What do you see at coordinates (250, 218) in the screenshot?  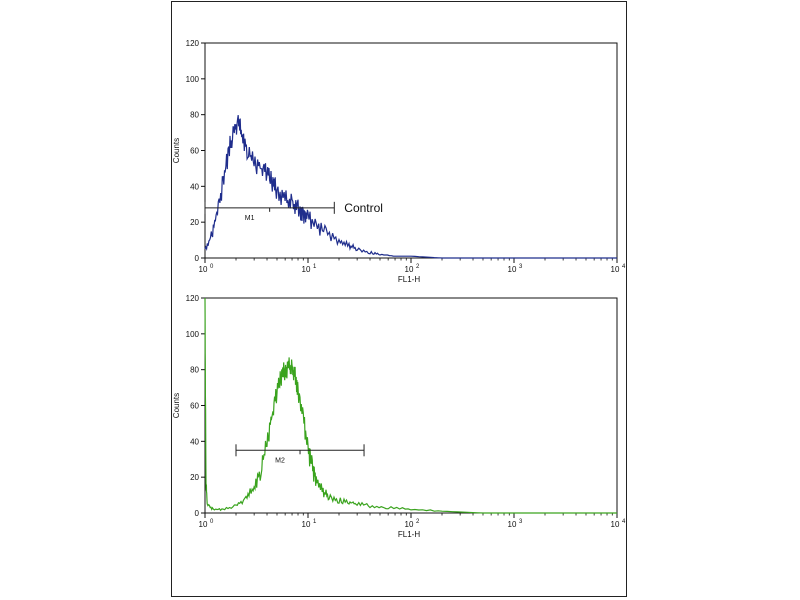 I see `gate-marker-label: M1` at bounding box center [250, 218].